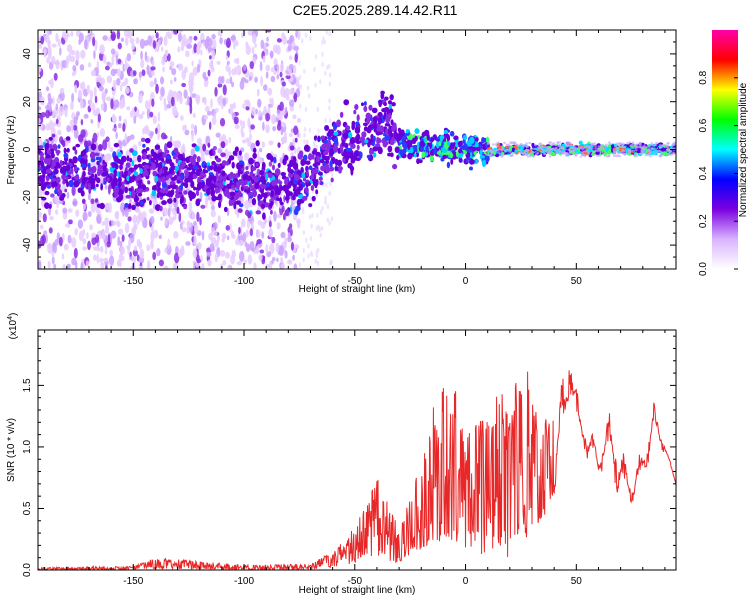  I want to click on colorbar-tick-label: 0.4, so click(703, 173).